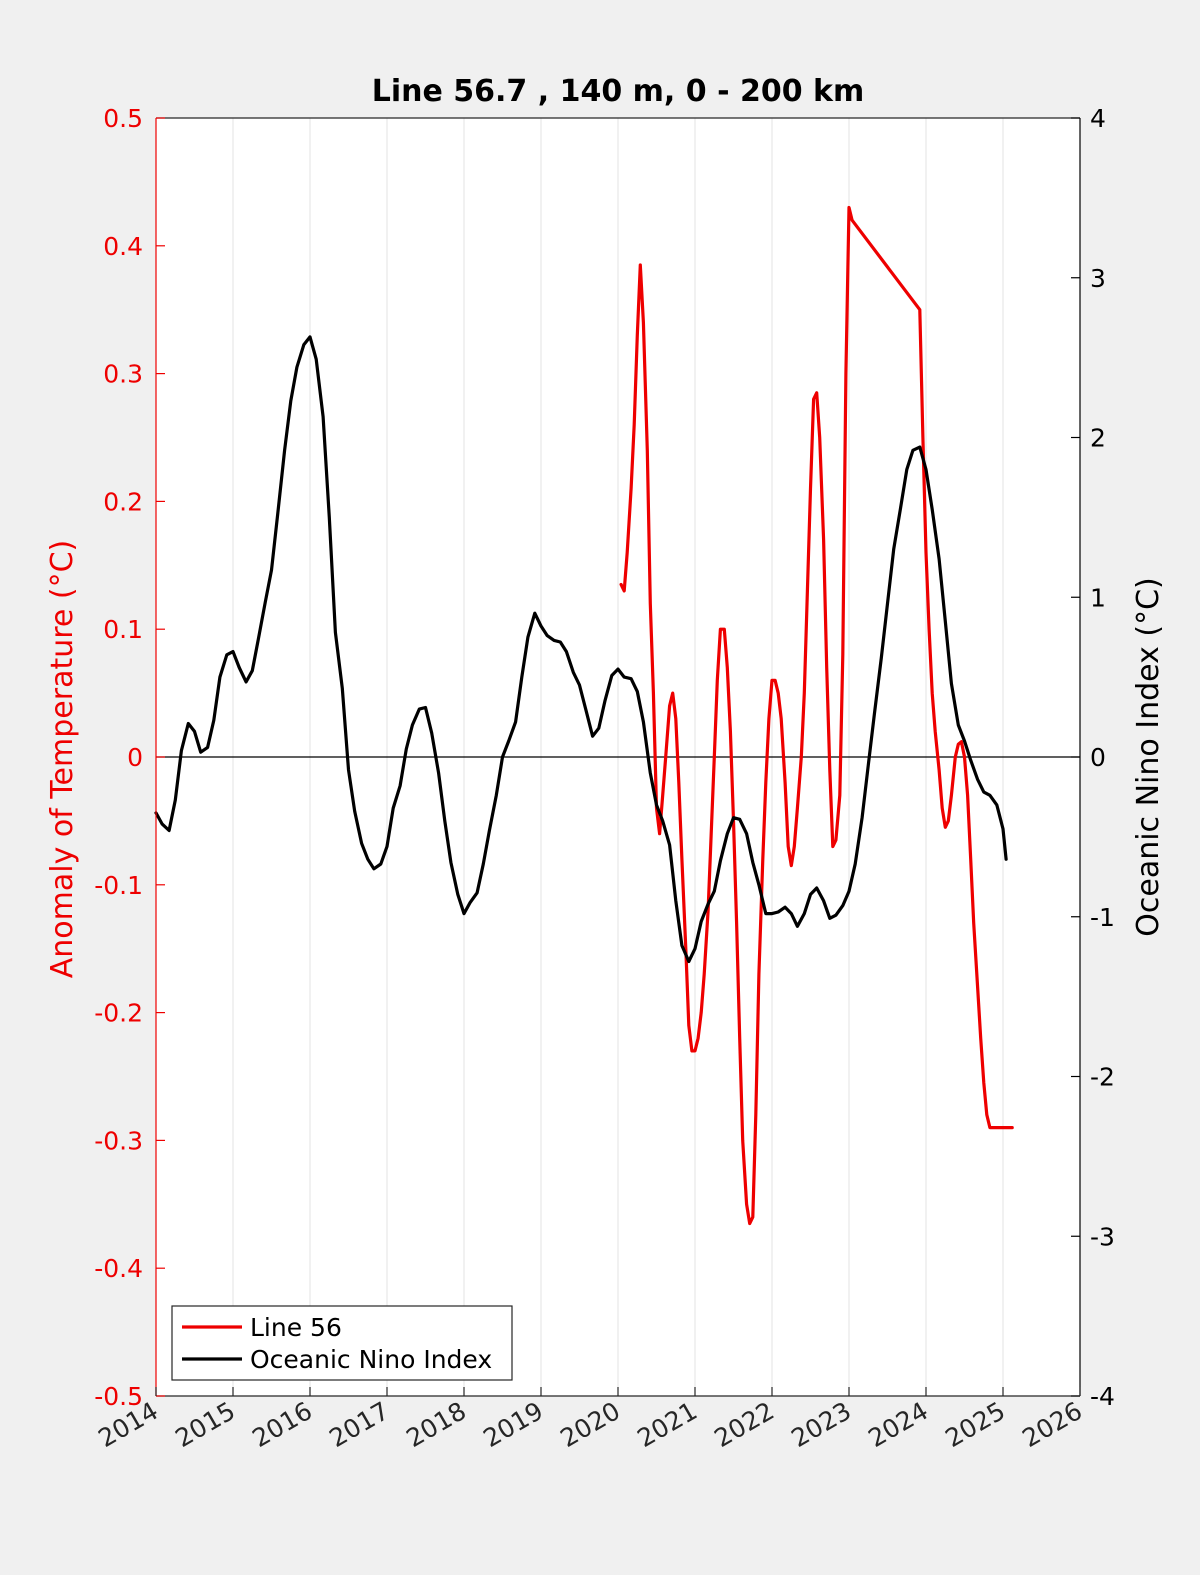  What do you see at coordinates (118, 1268) in the screenshot?
I see `left-tick-label: -0.4` at bounding box center [118, 1268].